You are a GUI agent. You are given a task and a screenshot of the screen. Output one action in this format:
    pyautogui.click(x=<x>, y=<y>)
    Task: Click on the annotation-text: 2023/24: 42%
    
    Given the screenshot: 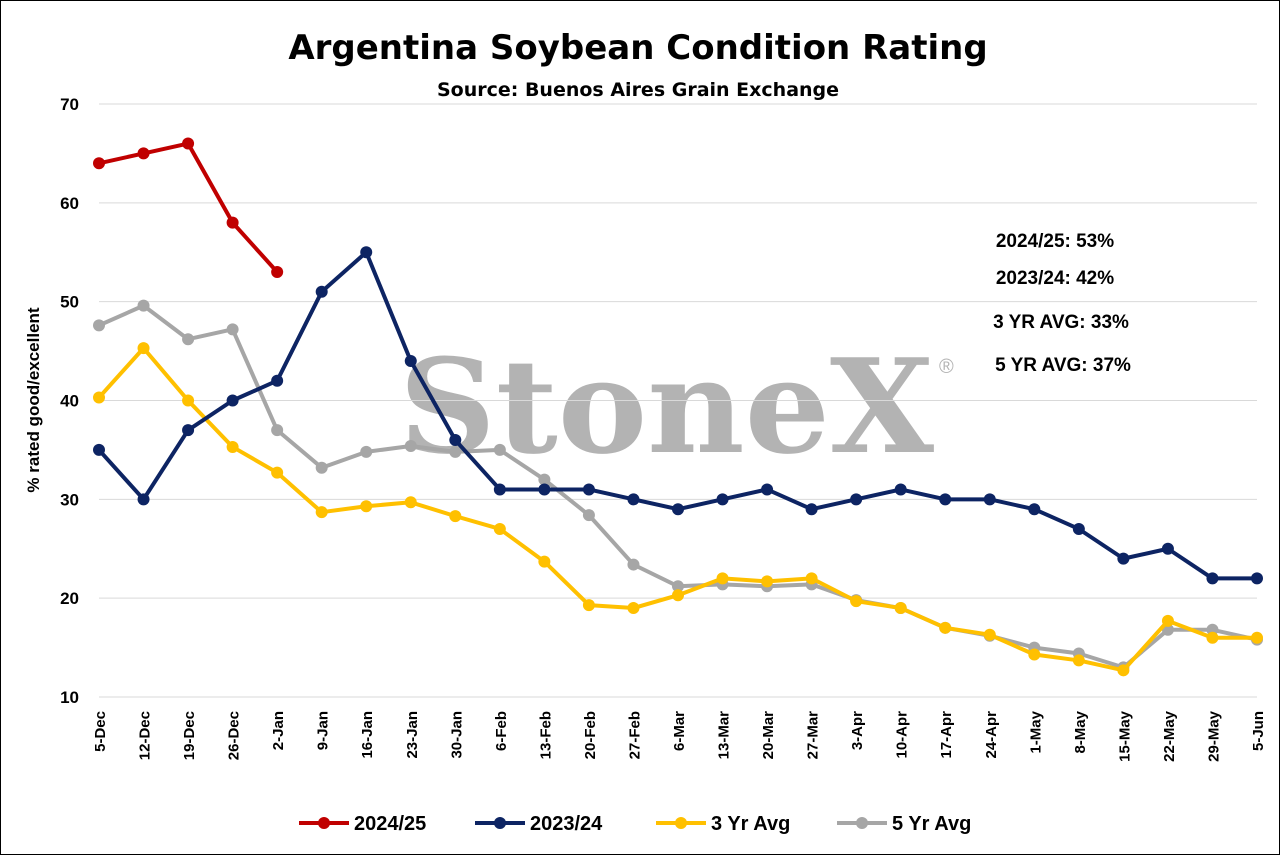 What is the action you would take?
    pyautogui.click(x=1055, y=278)
    